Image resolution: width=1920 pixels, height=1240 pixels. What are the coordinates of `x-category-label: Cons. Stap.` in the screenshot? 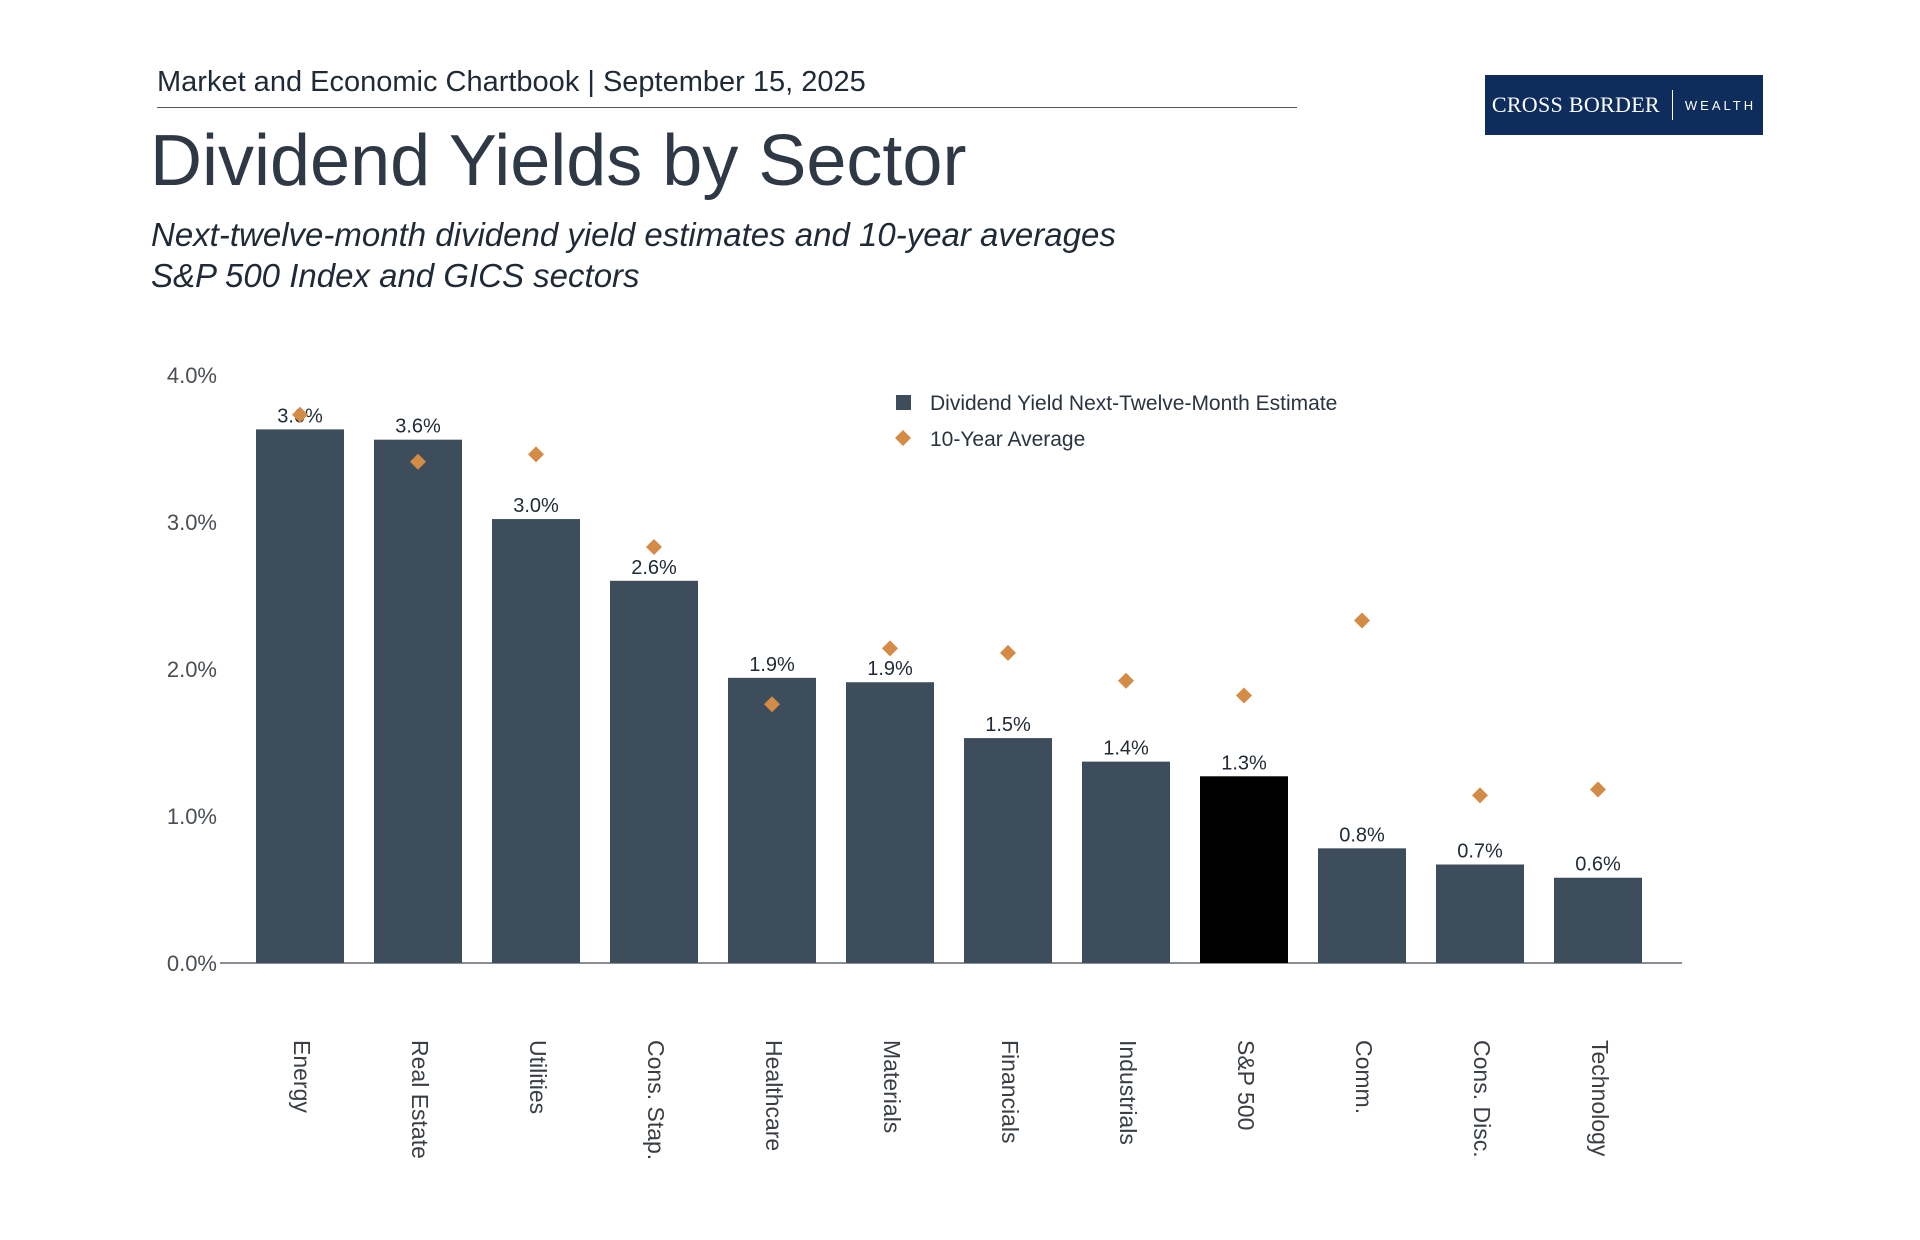 It's located at (656, 1100).